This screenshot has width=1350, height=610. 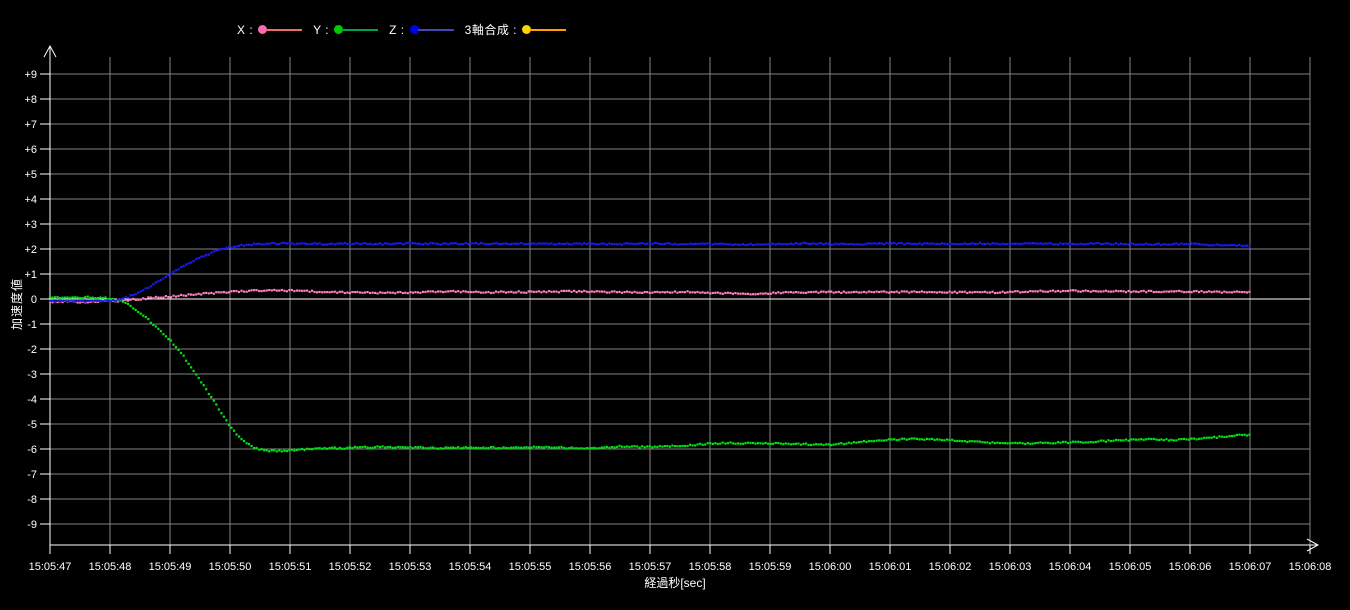 I want to click on y-tick-label: +4, so click(x=30, y=200).